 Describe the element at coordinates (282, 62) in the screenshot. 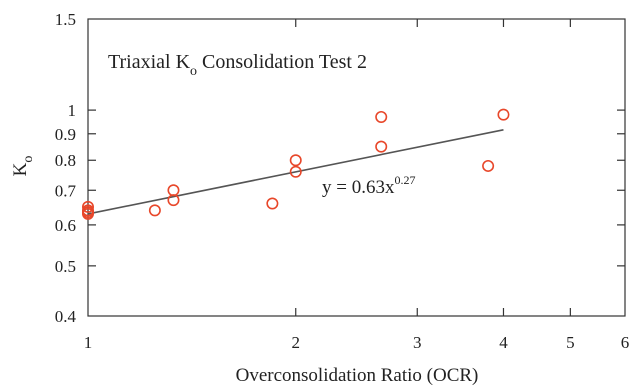

I see `chart-title-rest: Consolidation Test 2` at that location.